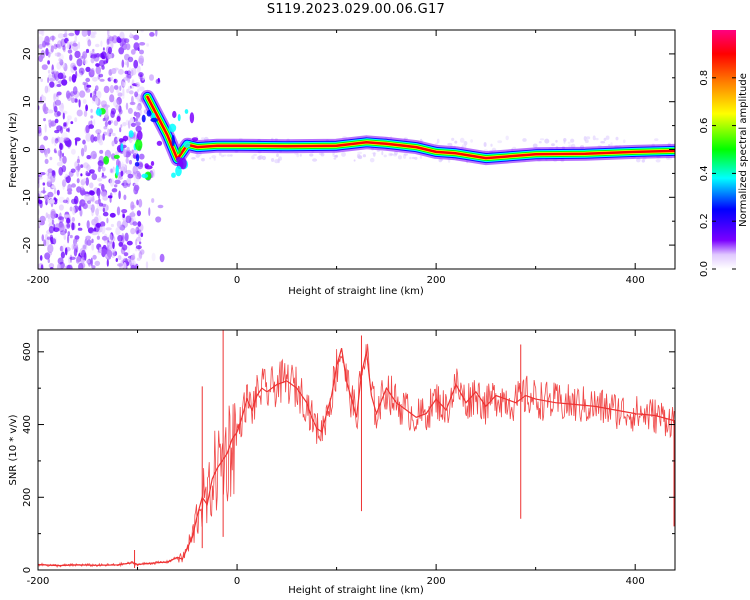 The height and width of the screenshot is (600, 750). Describe the element at coordinates (27, 570) in the screenshot. I see `snr-ytick-label: 0` at that location.